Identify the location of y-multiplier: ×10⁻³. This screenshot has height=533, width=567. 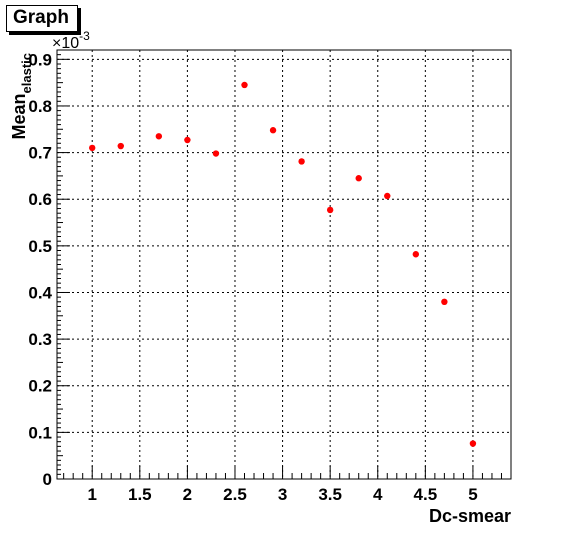
(71, 40).